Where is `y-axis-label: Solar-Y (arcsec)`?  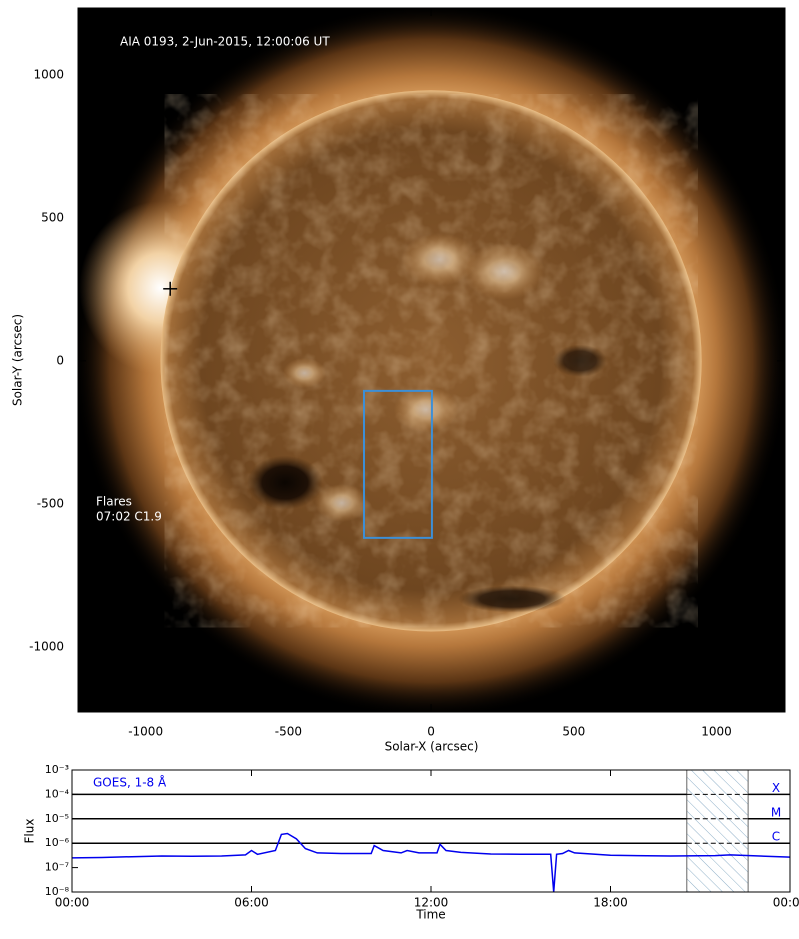 y-axis-label: Solar-Y (arcsec) is located at coordinates (18, 360).